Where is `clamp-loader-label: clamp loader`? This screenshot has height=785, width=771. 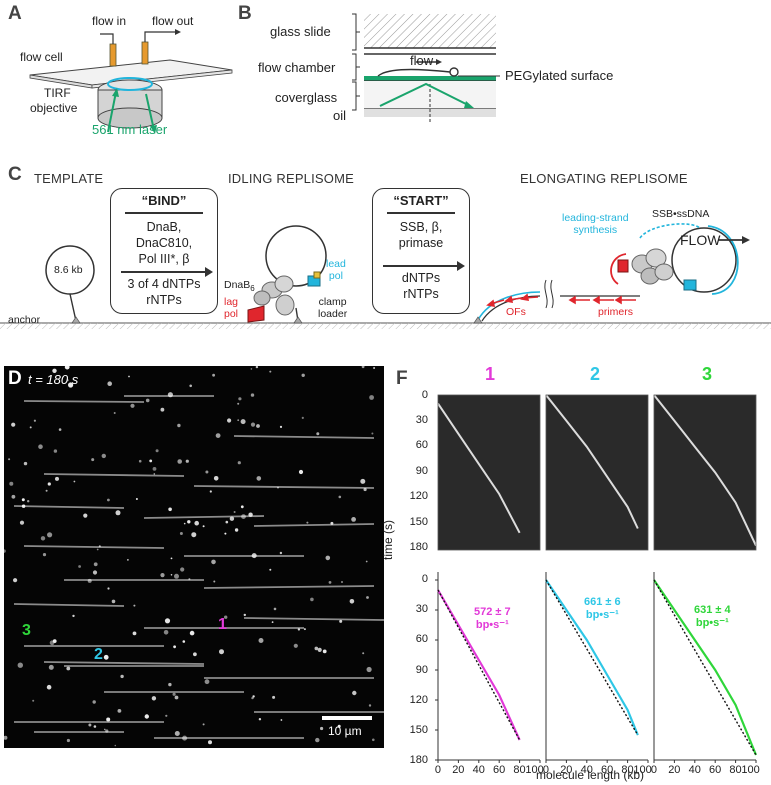 clamp-loader-label: clamp loader is located at coordinates (332, 308).